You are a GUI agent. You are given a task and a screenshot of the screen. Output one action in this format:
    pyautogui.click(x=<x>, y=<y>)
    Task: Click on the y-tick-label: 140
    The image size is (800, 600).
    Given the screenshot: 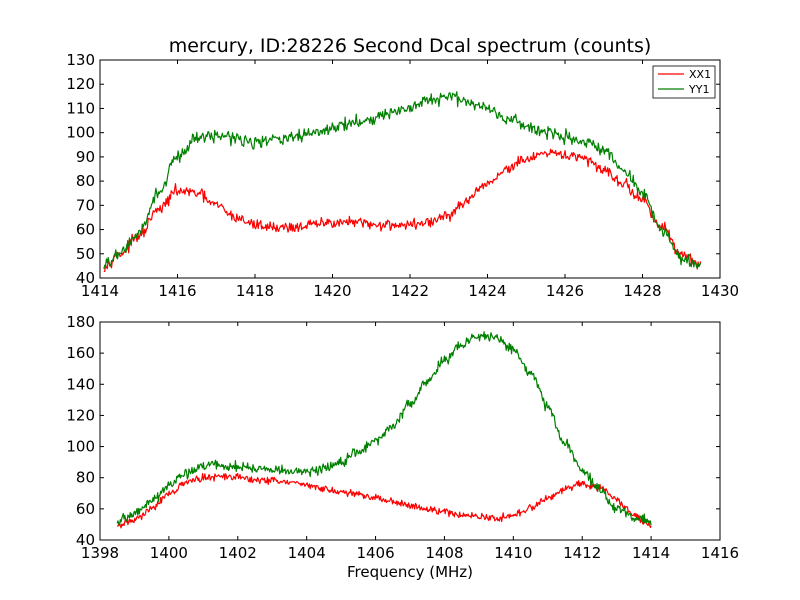 What is the action you would take?
    pyautogui.click(x=80, y=384)
    